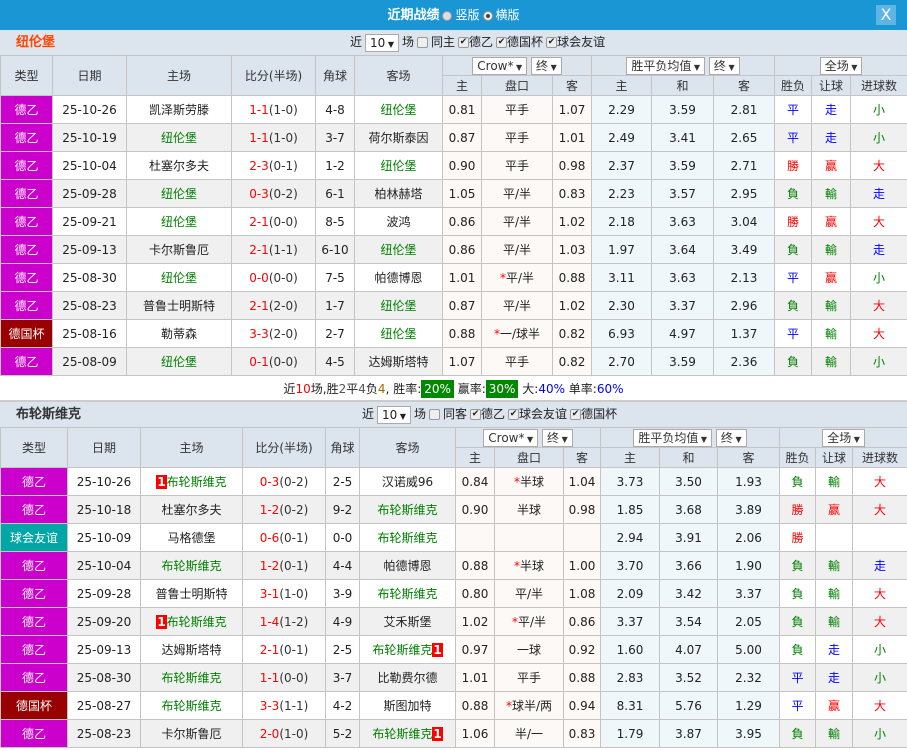 Image resolution: width=907 pixels, height=751 pixels. What do you see at coordinates (487, 15) in the screenshot?
I see `horizontal-radio` at bounding box center [487, 15].